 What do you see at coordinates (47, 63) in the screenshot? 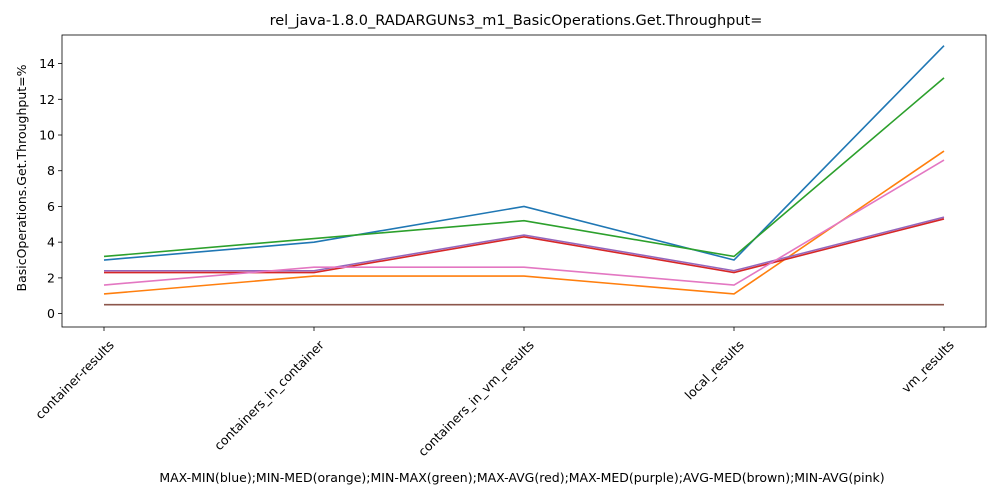
I see `y-tick-label: 14` at bounding box center [47, 63].